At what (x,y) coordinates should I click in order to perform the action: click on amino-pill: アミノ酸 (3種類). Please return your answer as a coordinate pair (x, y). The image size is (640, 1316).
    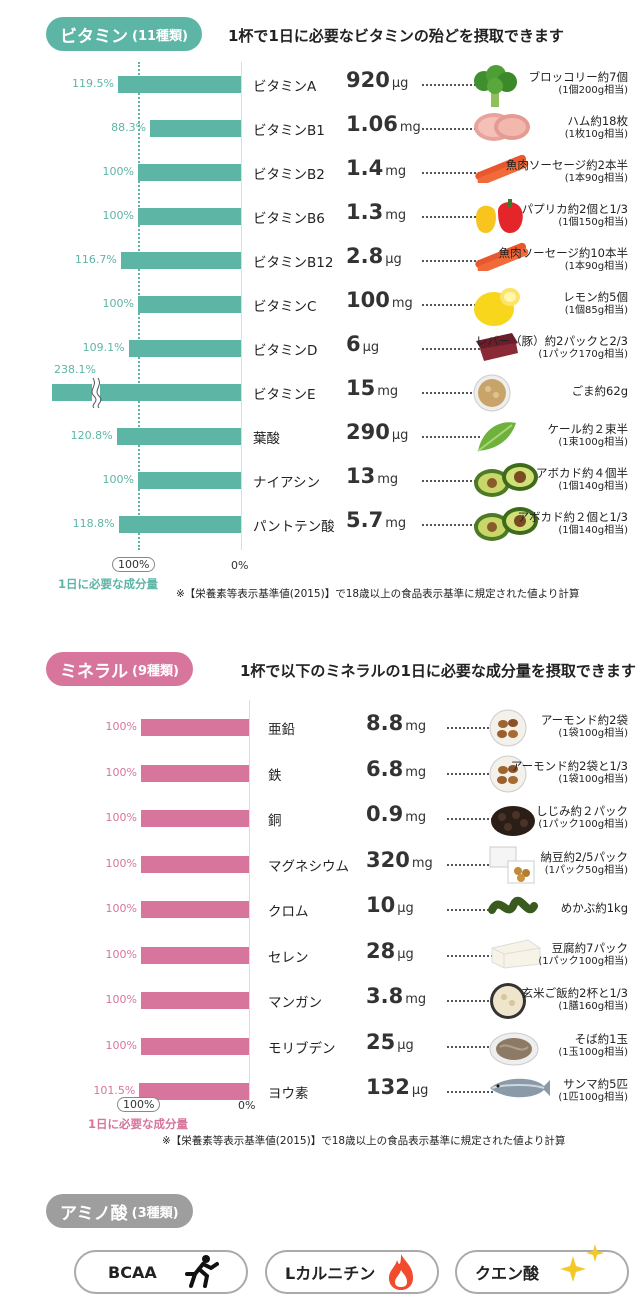
    Looking at the image, I should click on (119, 1211).